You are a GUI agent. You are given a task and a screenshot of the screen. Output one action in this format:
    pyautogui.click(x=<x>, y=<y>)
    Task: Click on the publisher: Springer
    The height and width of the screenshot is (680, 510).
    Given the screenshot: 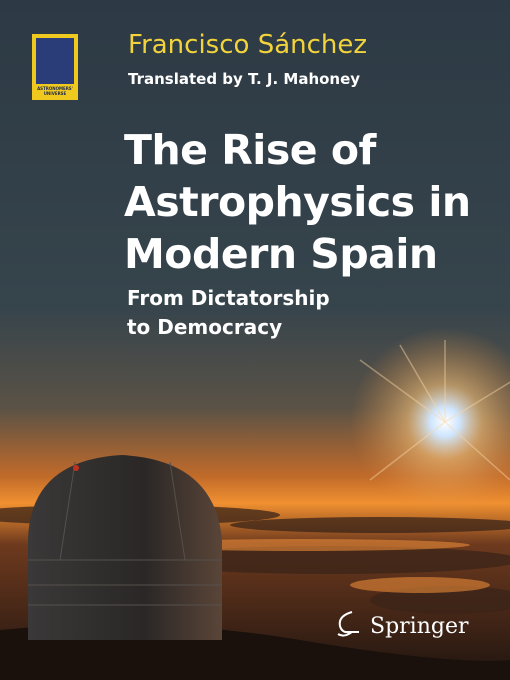 What is the action you would take?
    pyautogui.click(x=419, y=626)
    